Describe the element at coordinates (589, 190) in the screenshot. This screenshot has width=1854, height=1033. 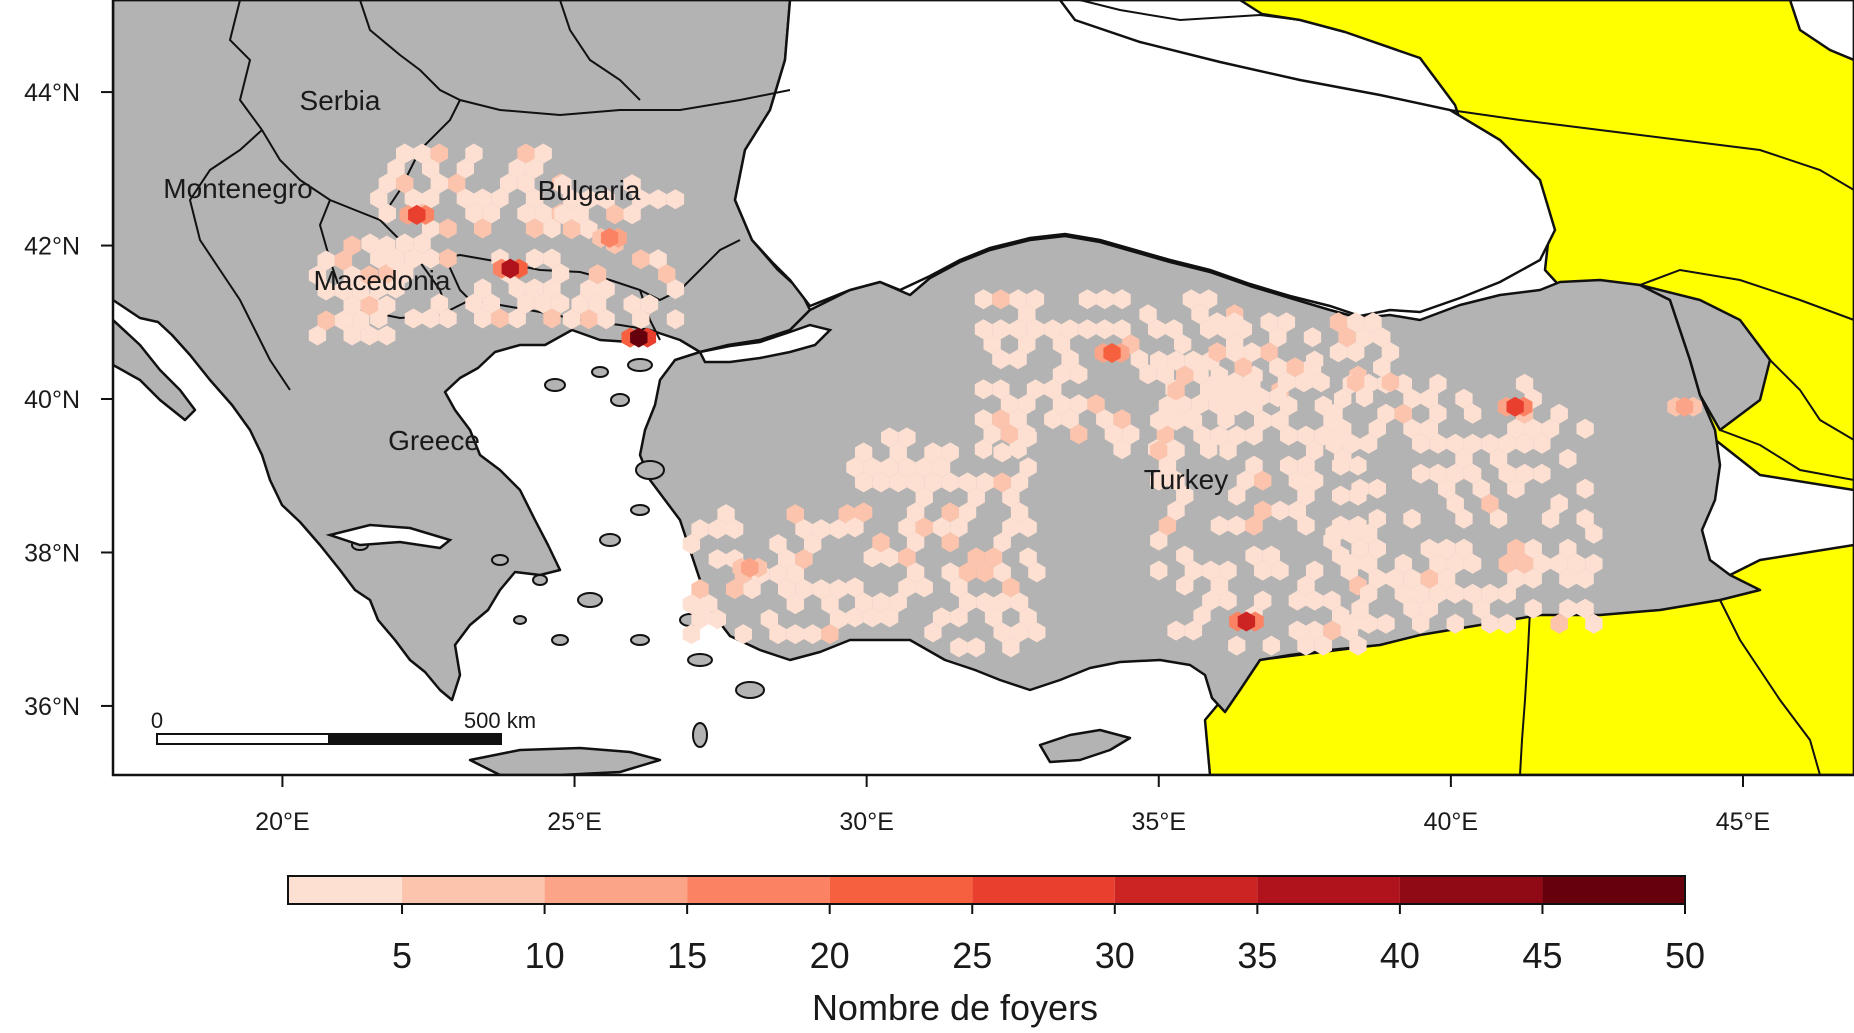
I see `label-bulgaria: Bulgaria` at that location.